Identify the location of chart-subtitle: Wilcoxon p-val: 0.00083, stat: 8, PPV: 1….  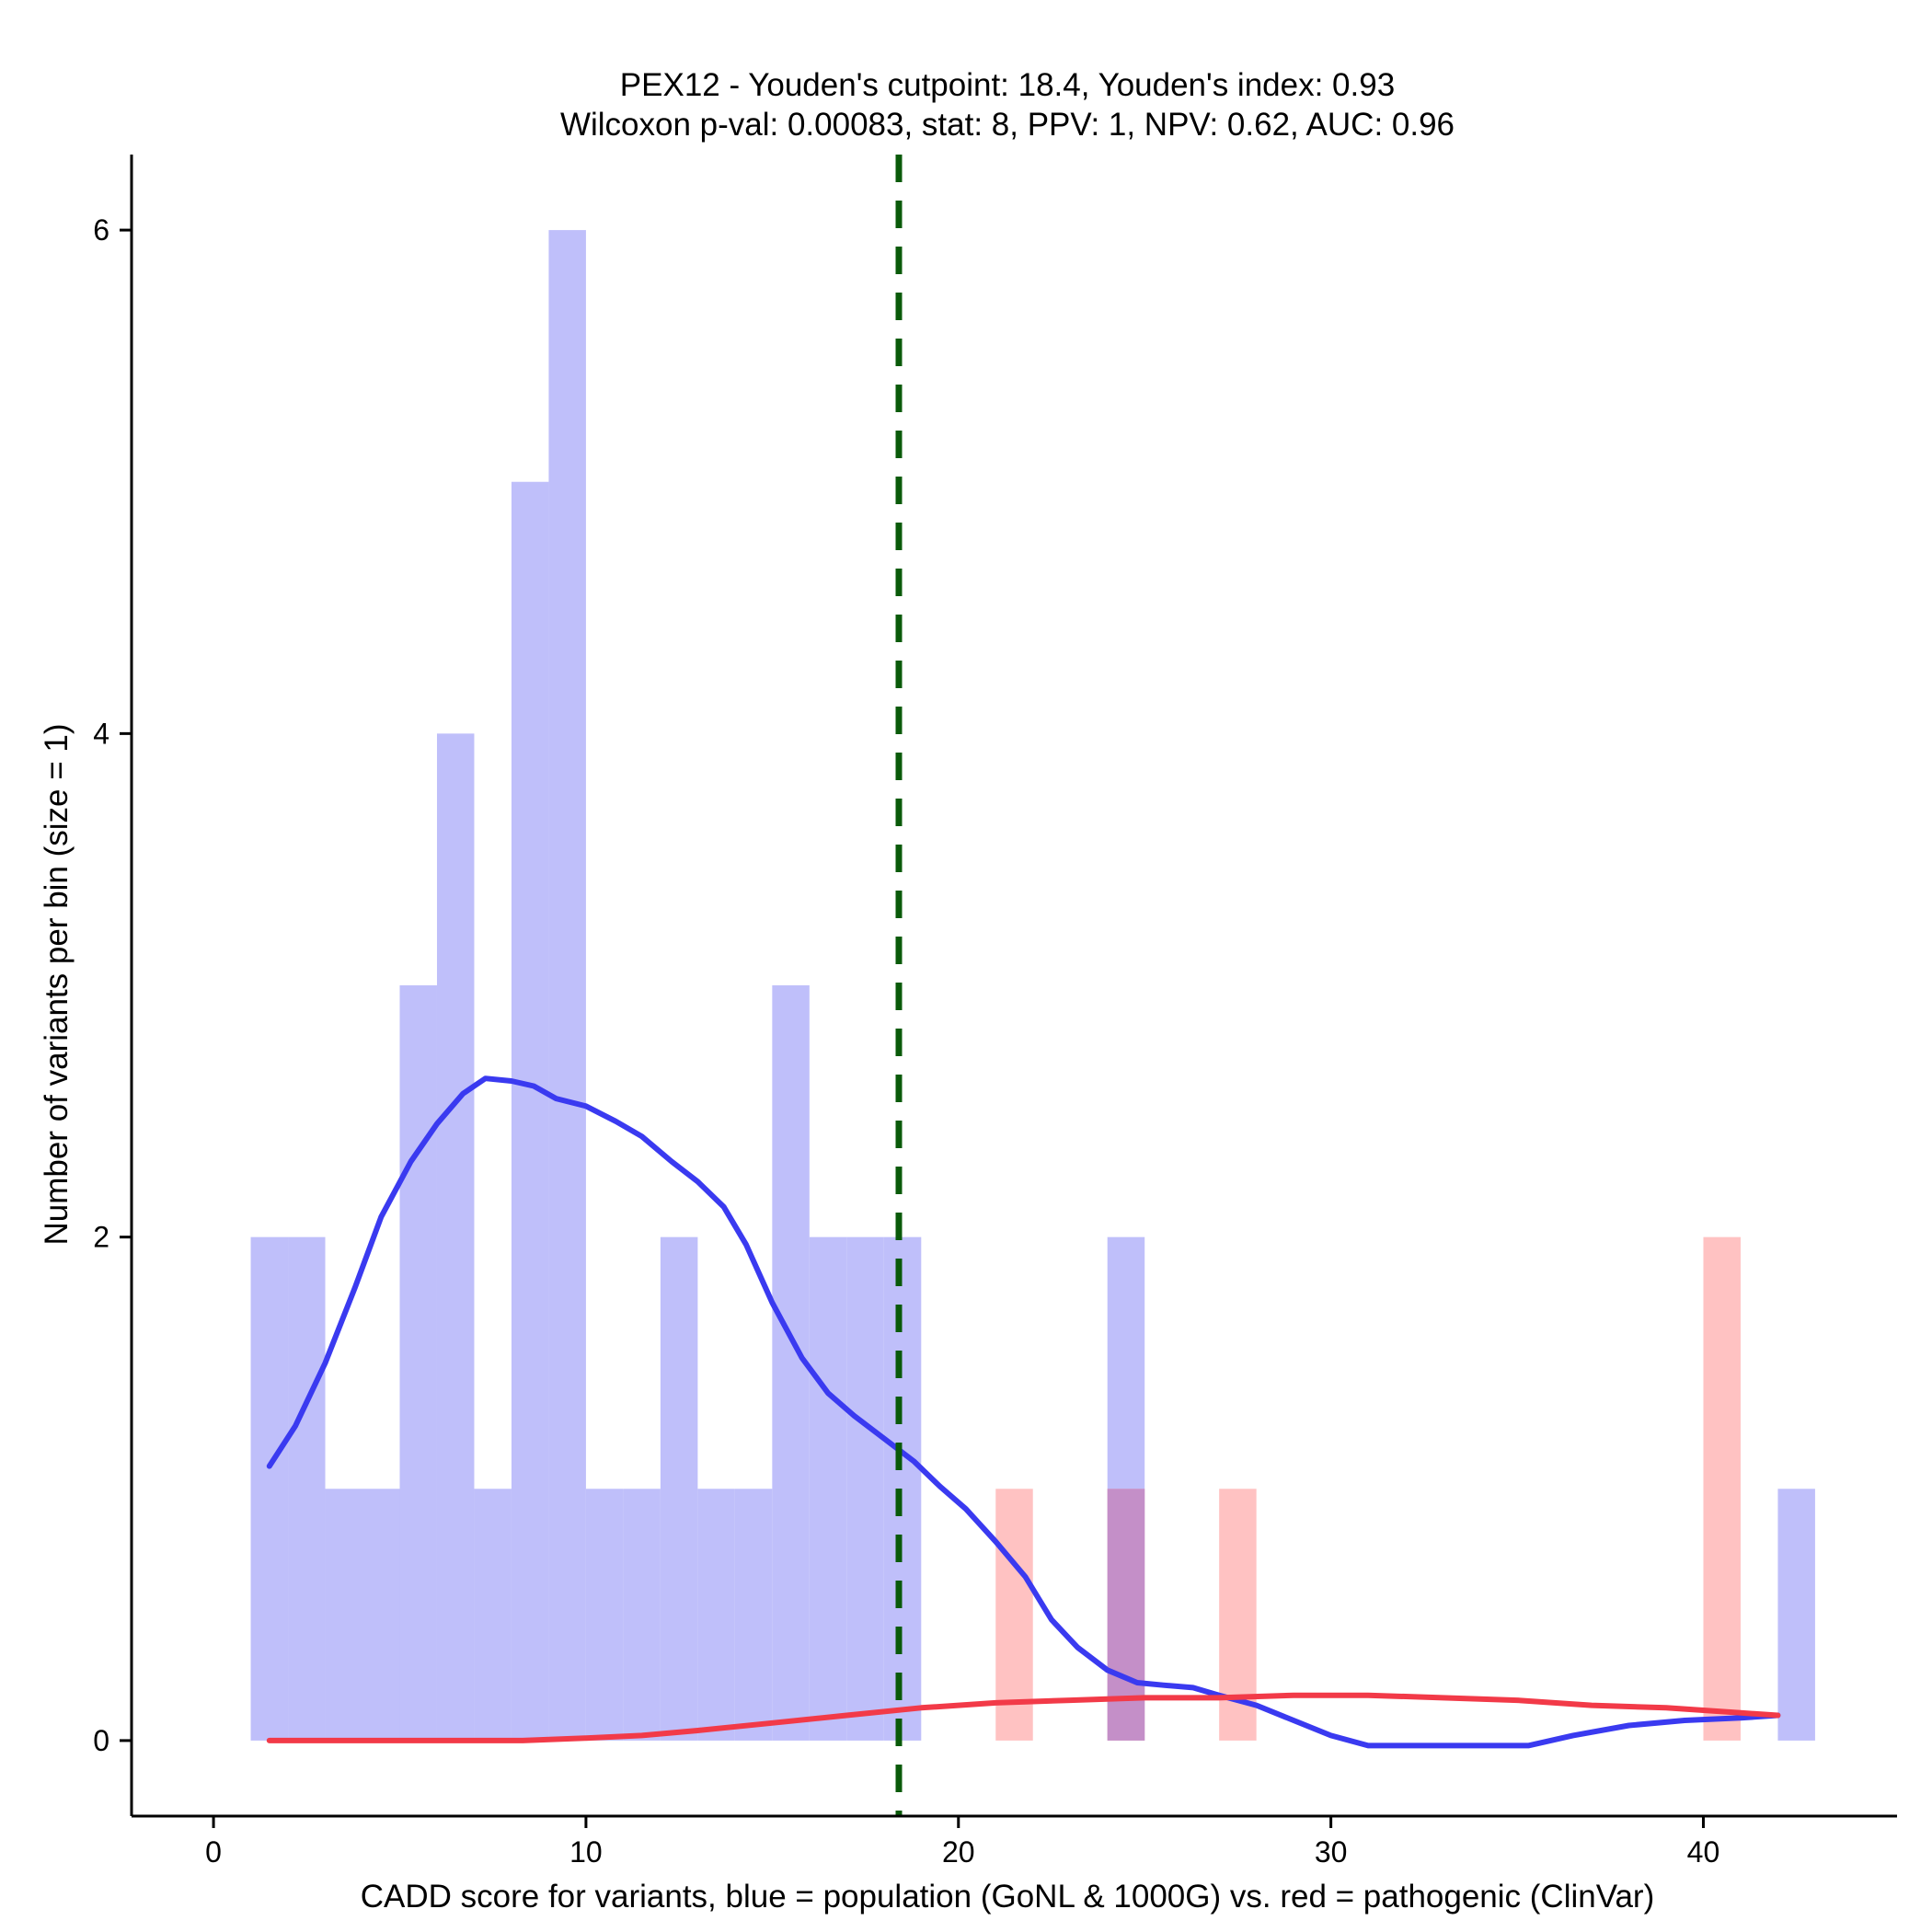
(1007, 125).